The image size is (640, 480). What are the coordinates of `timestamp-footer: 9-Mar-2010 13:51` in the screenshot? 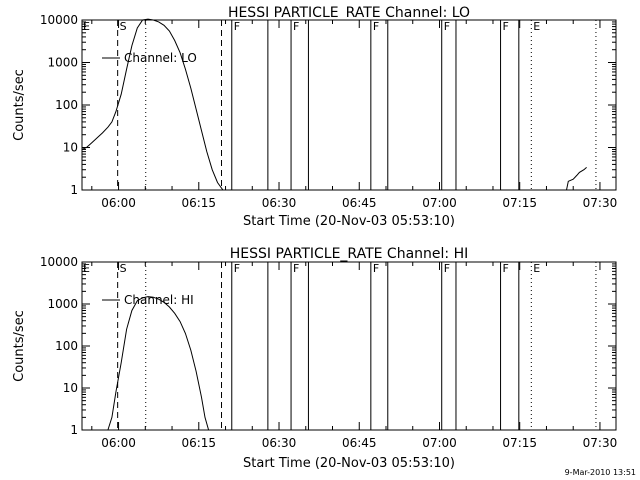 It's located at (600, 472).